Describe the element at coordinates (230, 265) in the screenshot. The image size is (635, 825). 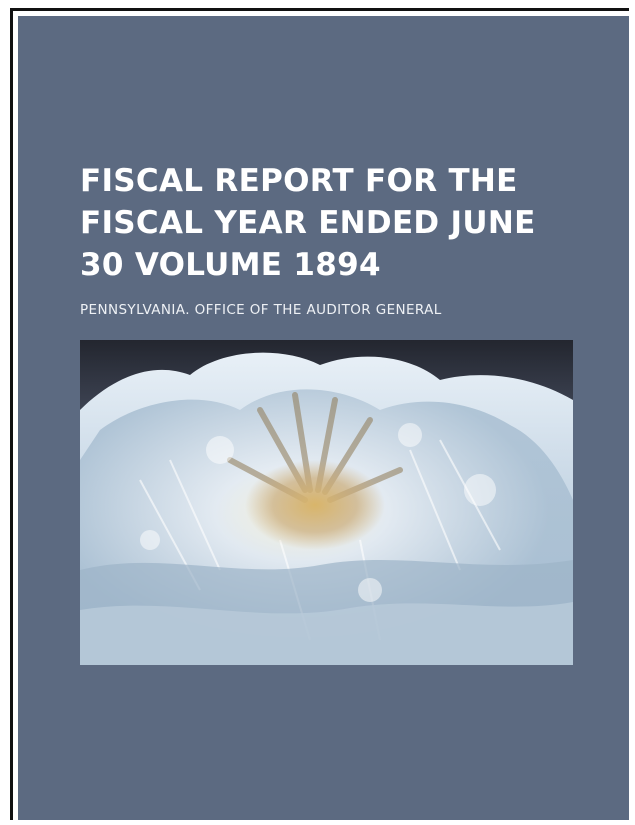
I see `title-line-3: 30 VOLUME 1894` at that location.